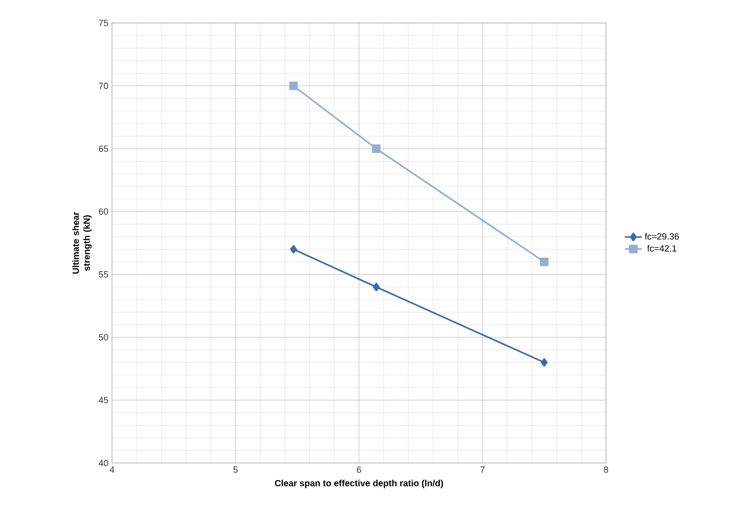  What do you see at coordinates (358, 484) in the screenshot?
I see `x-axis-title: Clear span to effective depth ratio (ln/d)` at bounding box center [358, 484].